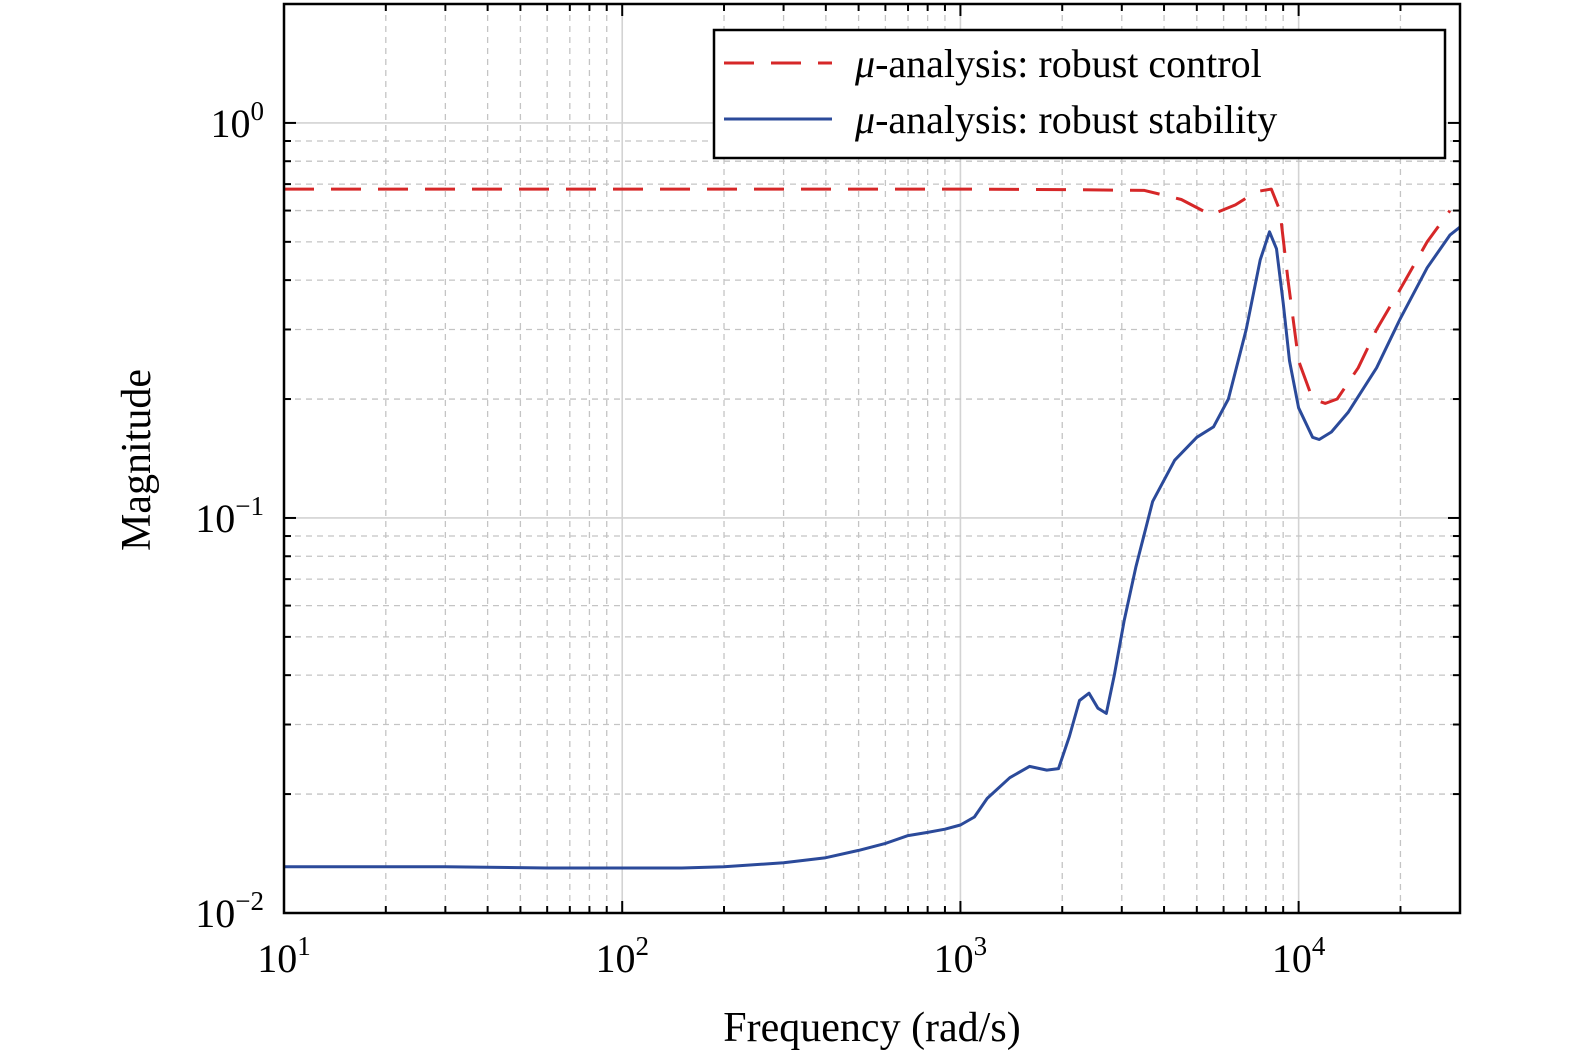 Image resolution: width=1575 pixels, height=1063 pixels. I want to click on x-tick-labels: 10¹ 10² 10³ 10⁴, so click(791, 956).